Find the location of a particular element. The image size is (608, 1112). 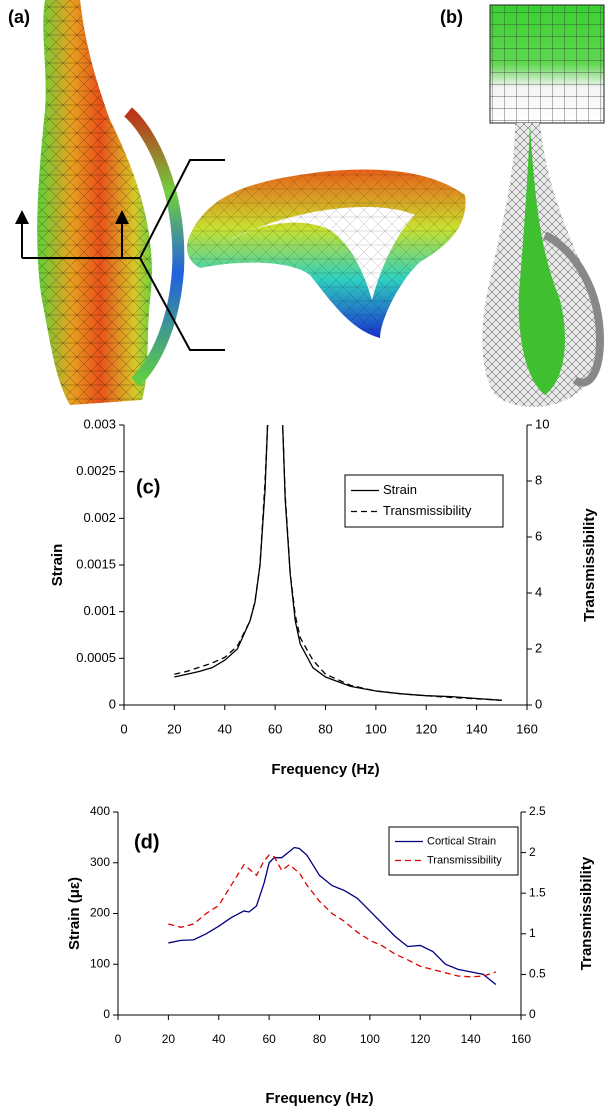

panel-label: (a) is located at coordinates (19, 17).